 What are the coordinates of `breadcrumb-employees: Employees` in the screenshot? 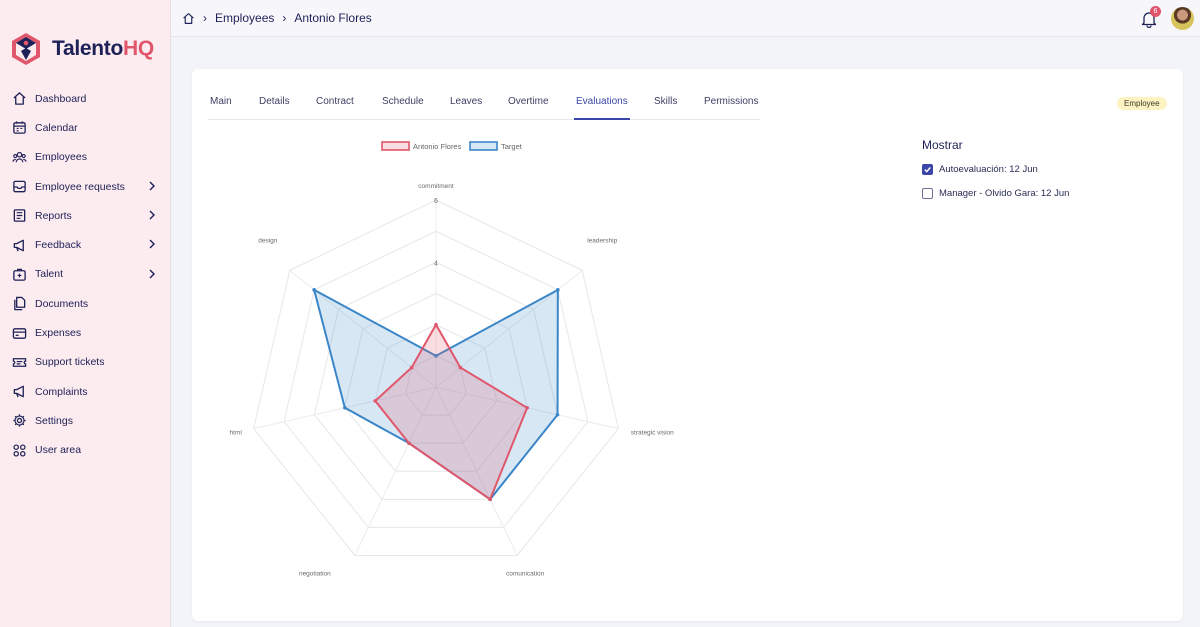 It's located at (245, 18).